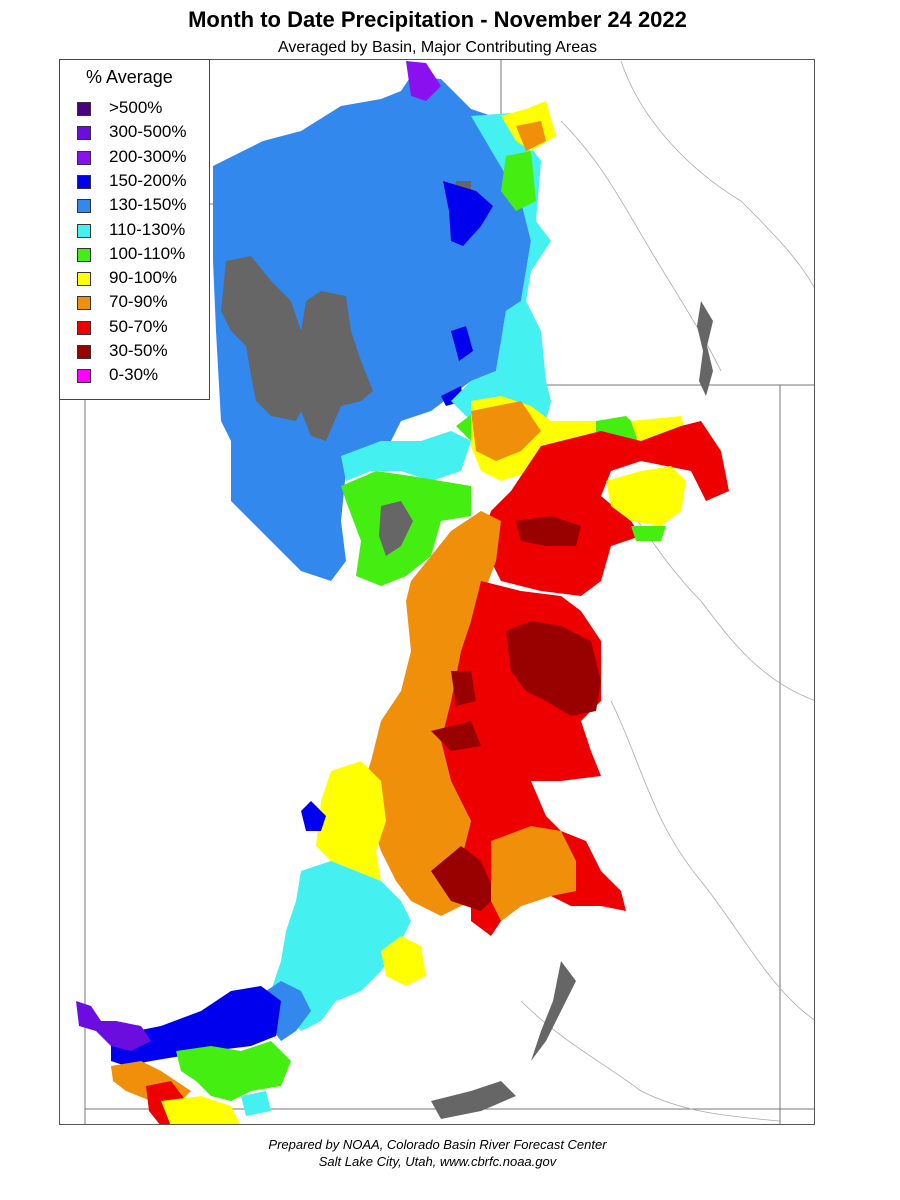  I want to click on basin-red-yampa, so click(605, 508).